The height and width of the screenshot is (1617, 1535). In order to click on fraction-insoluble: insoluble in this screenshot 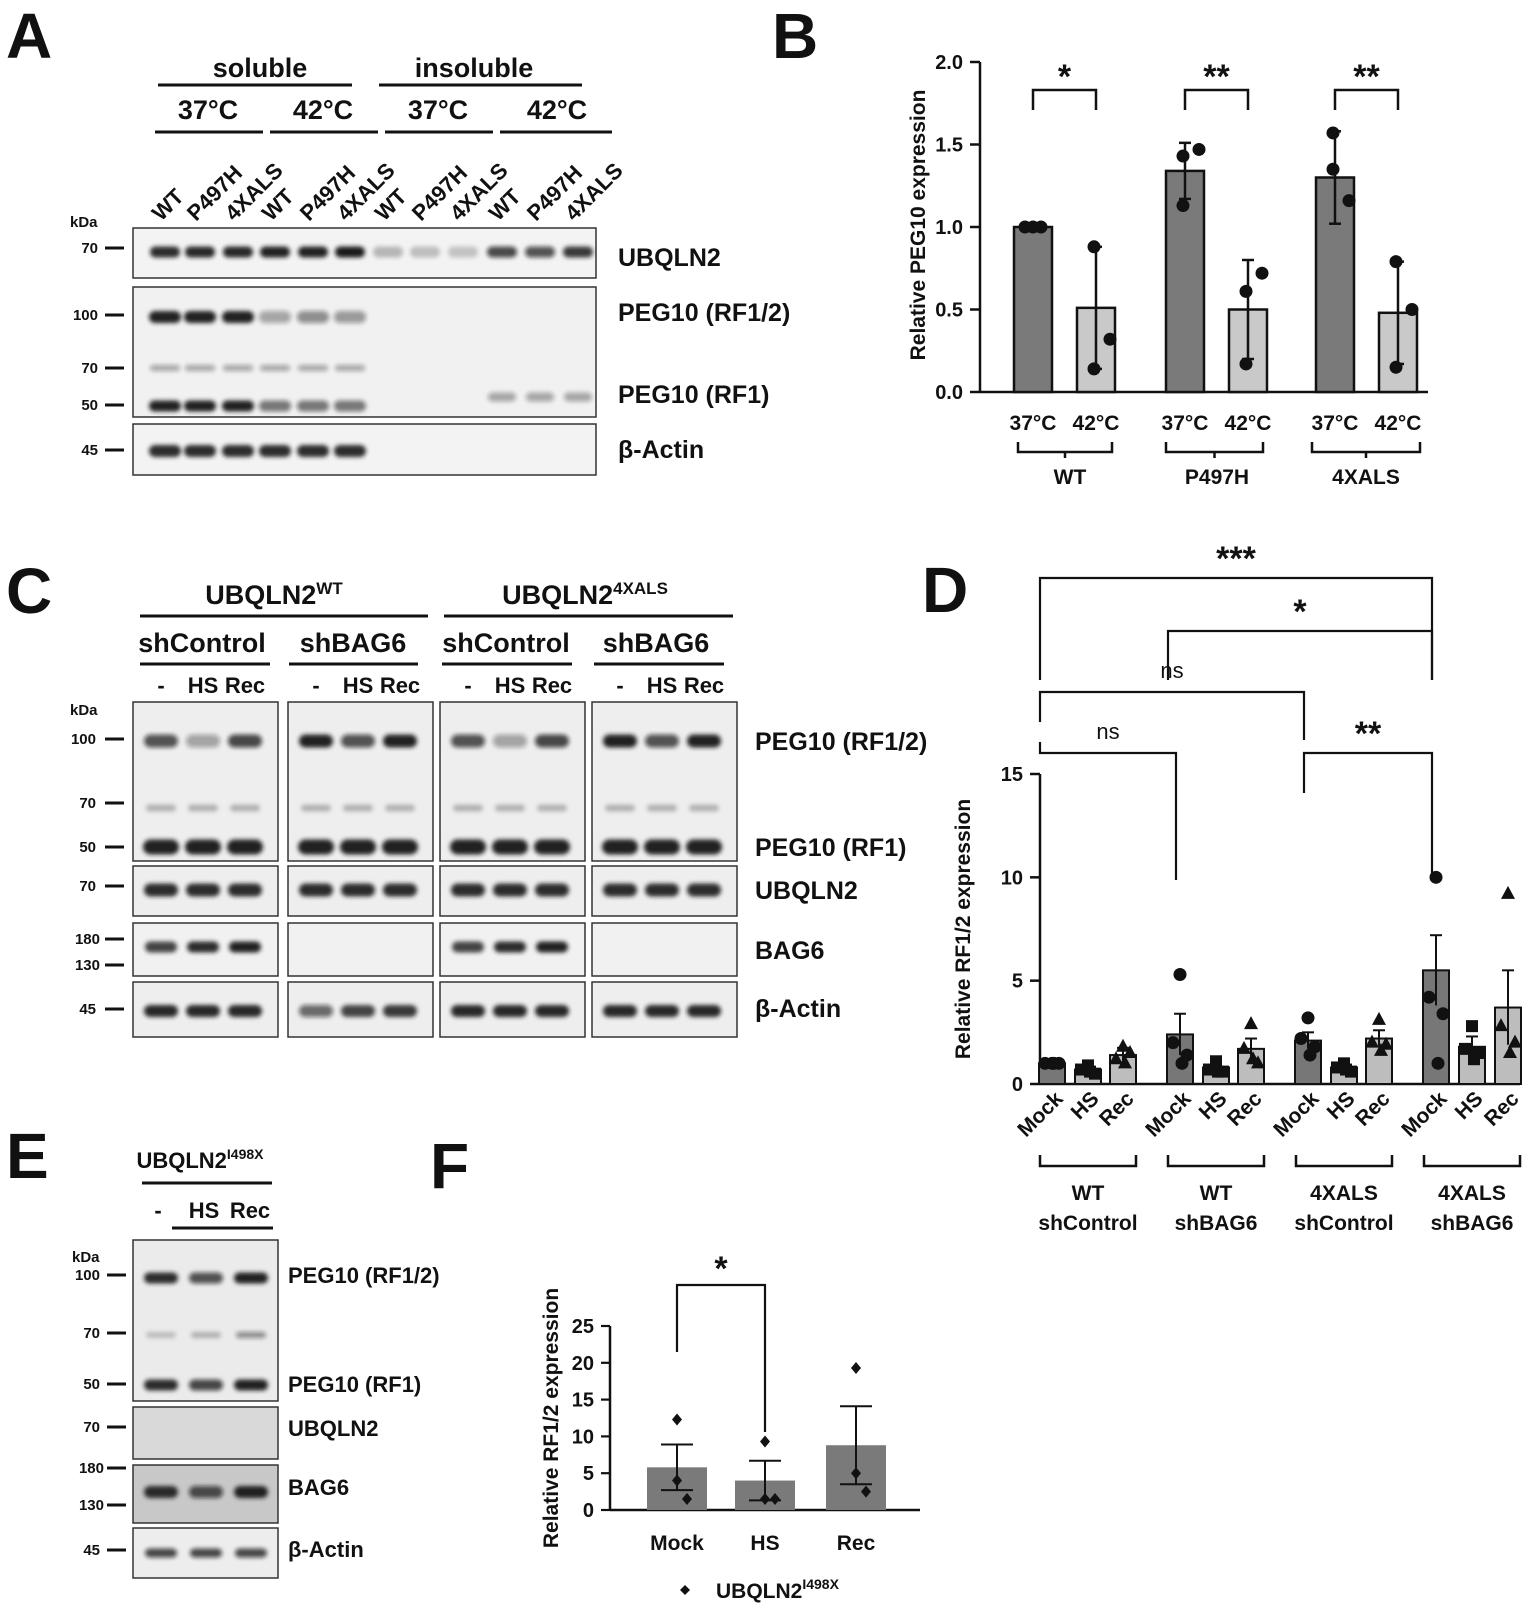, I will do `click(474, 68)`.